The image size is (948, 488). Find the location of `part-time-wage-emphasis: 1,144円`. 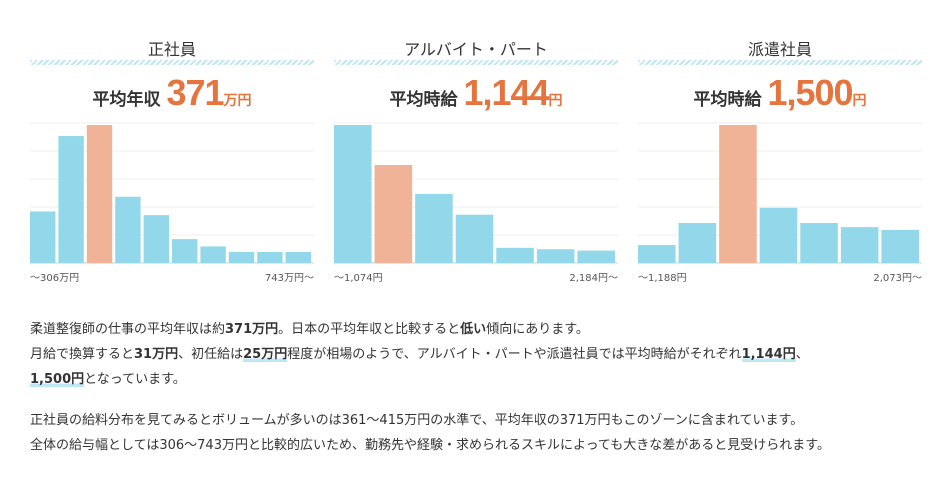

part-time-wage-emphasis: 1,144円 is located at coordinates (768, 354).